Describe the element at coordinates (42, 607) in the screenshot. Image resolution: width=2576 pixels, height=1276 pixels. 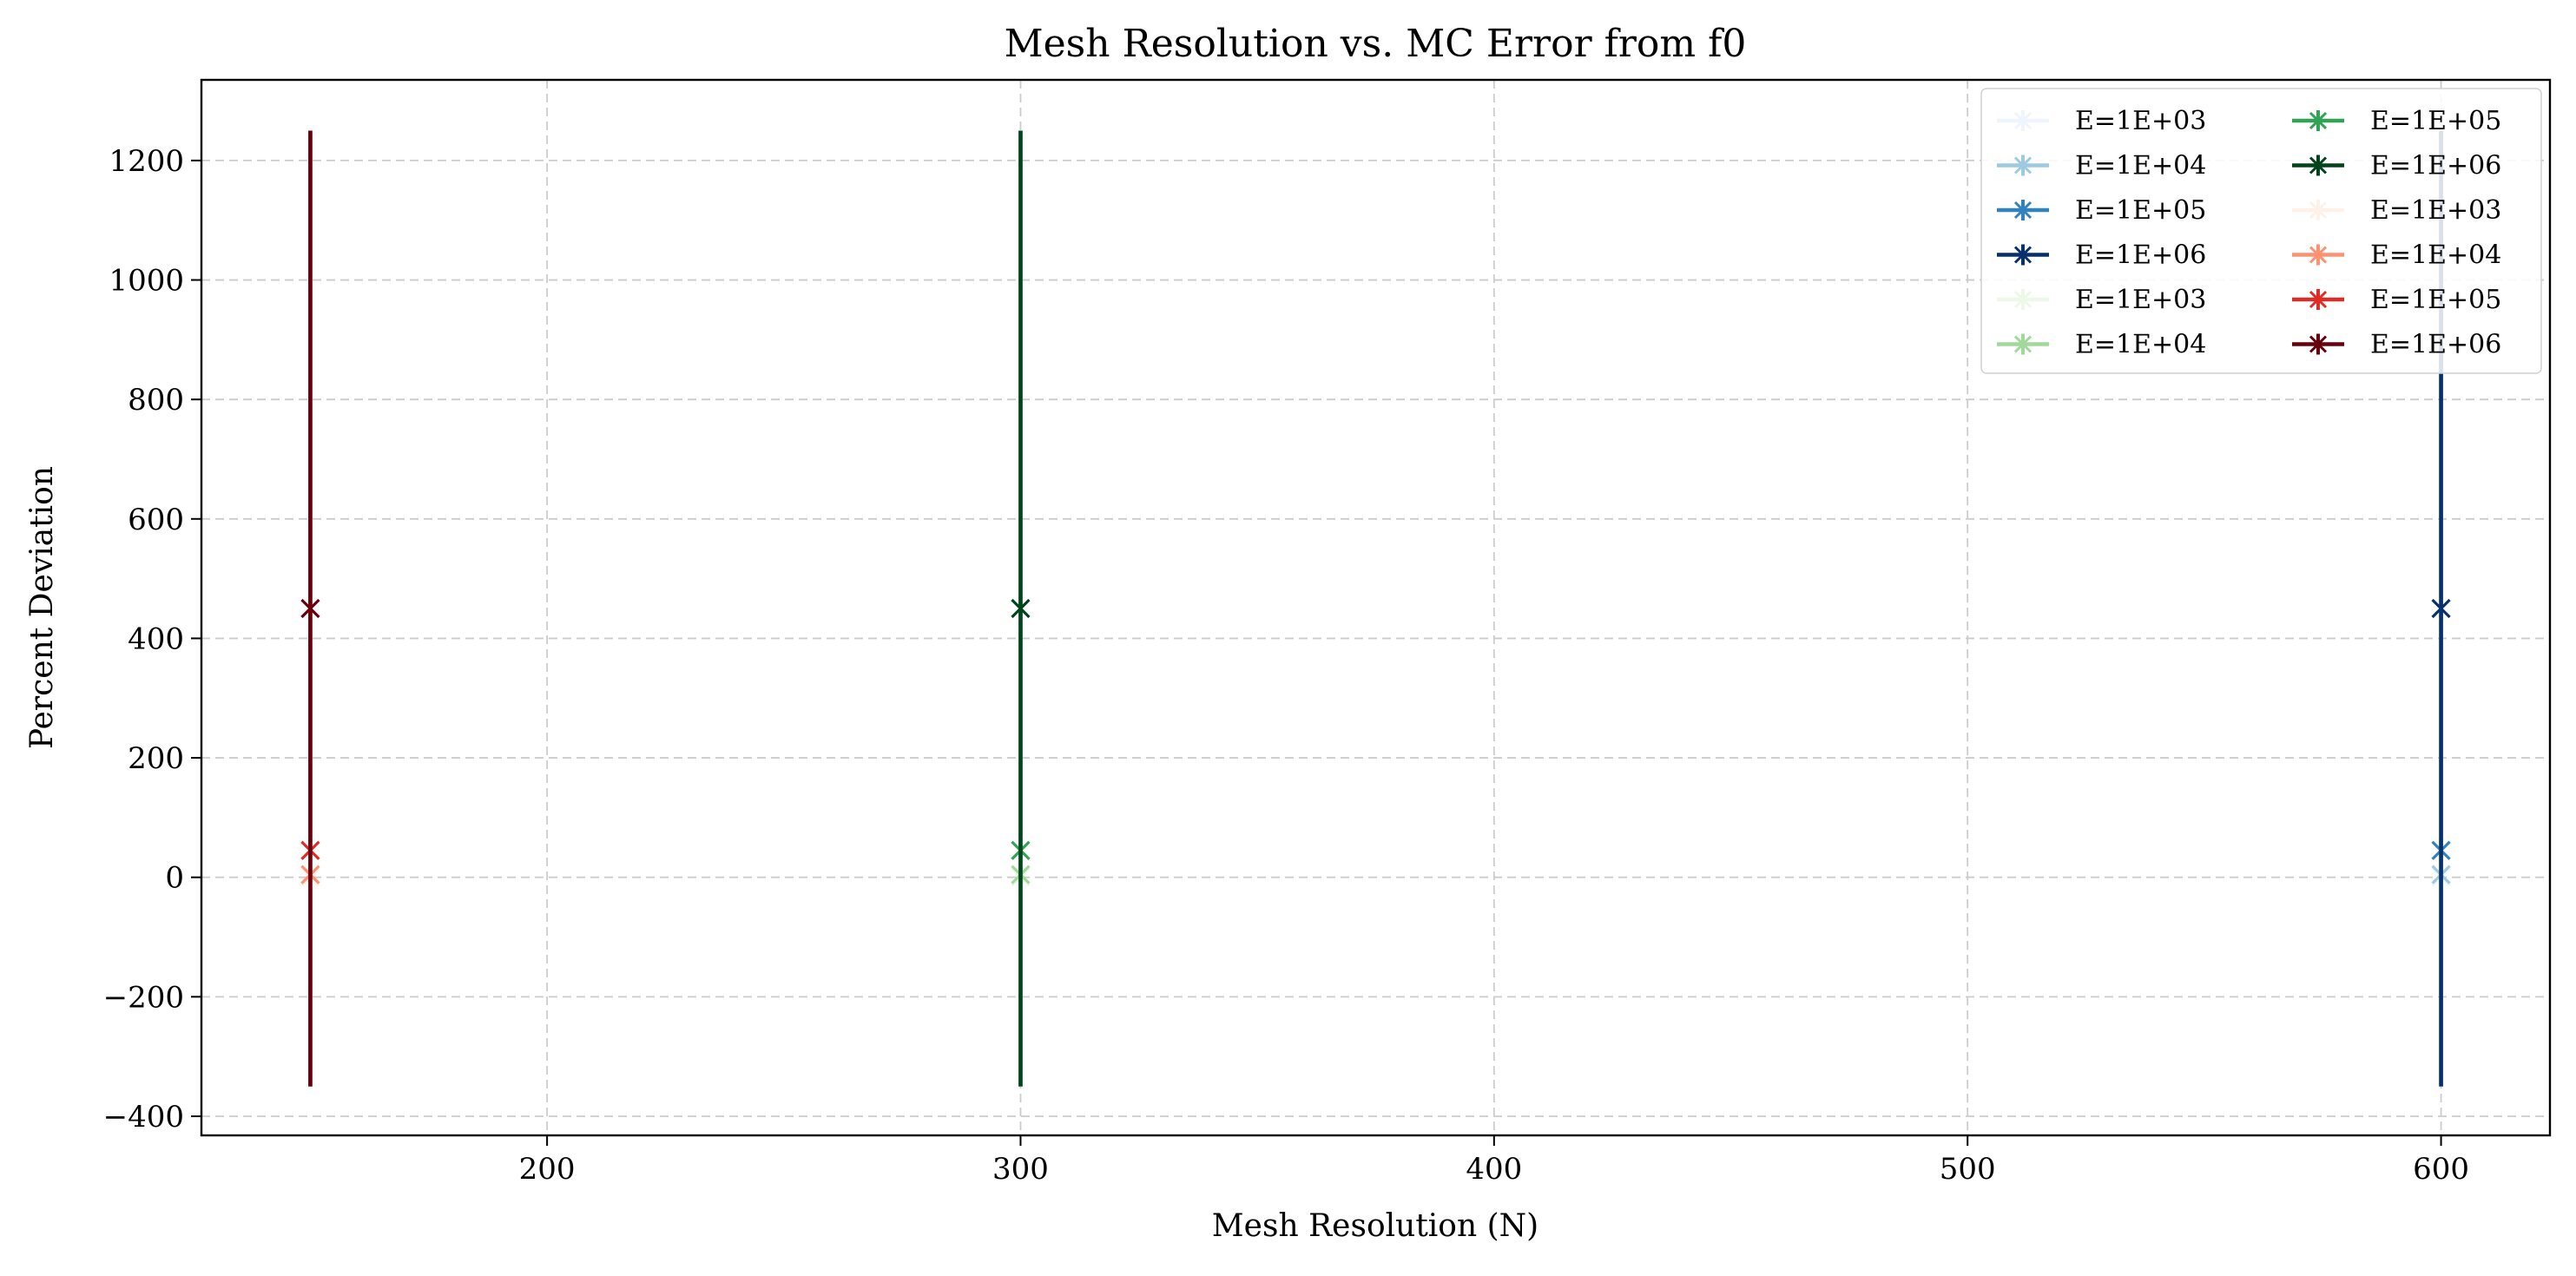
I see `y-axis-label: Percent Deviation` at that location.